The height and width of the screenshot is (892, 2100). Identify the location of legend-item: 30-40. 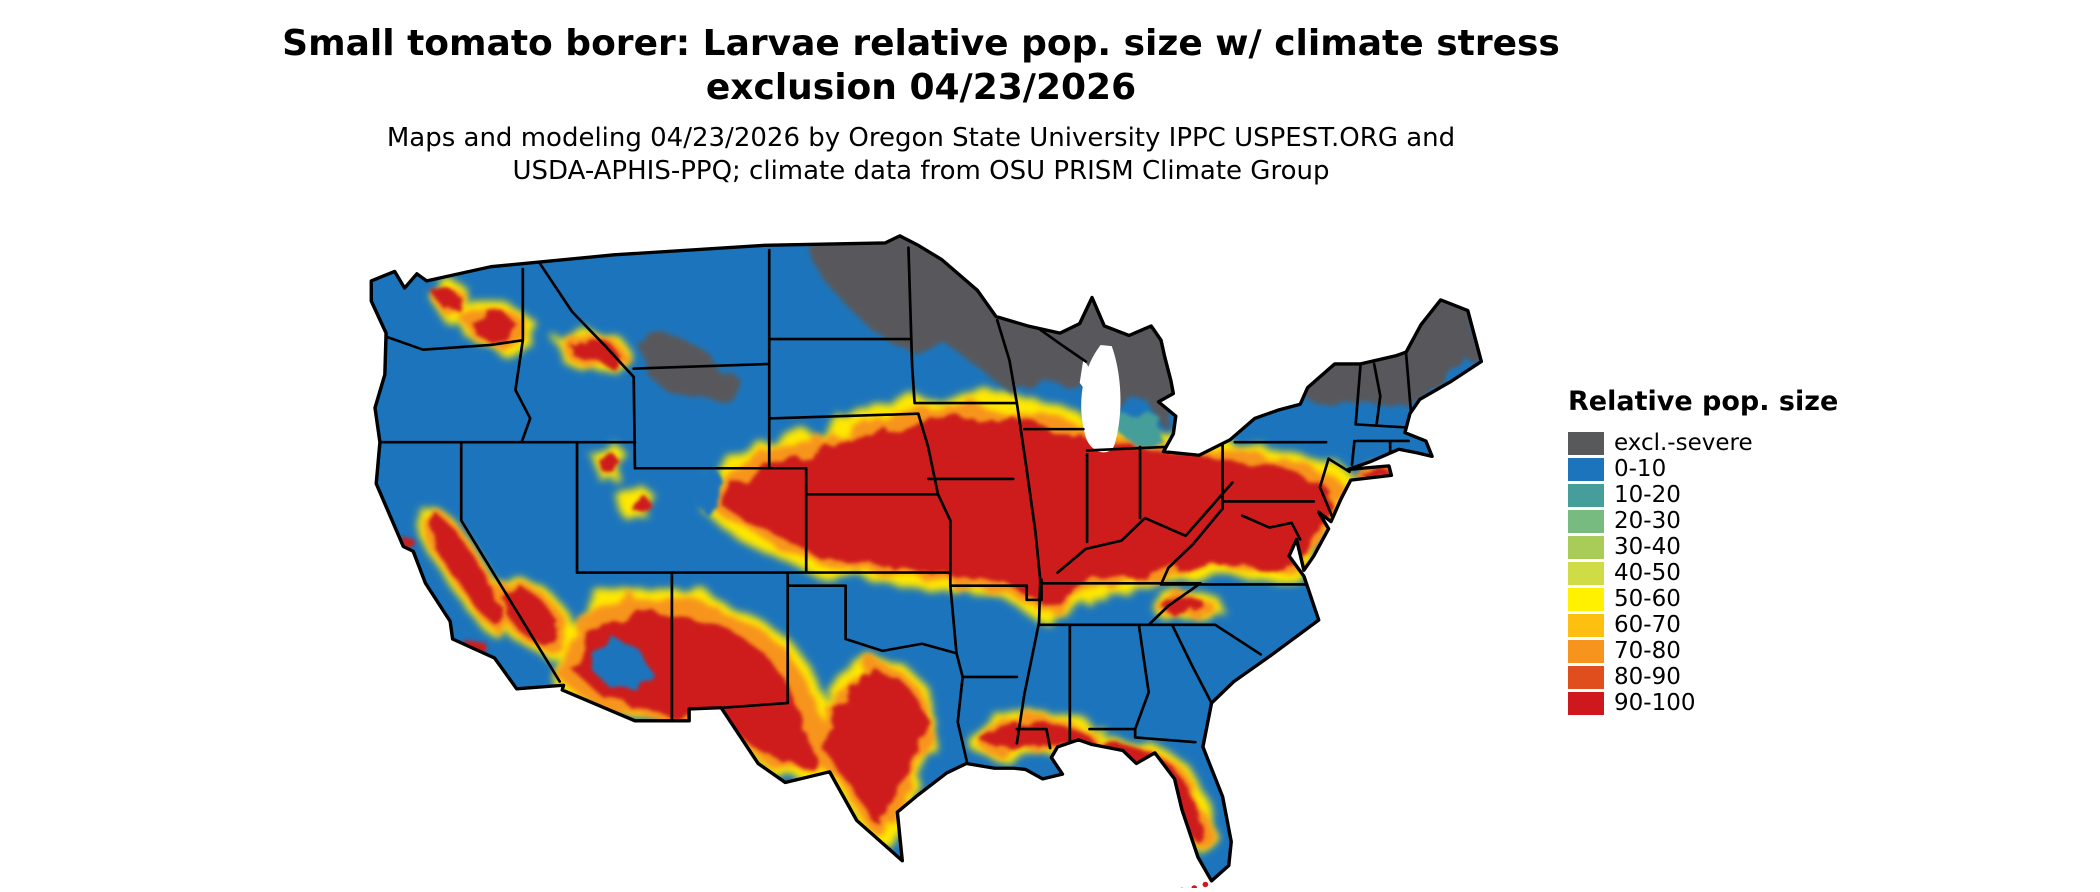
(1748, 547).